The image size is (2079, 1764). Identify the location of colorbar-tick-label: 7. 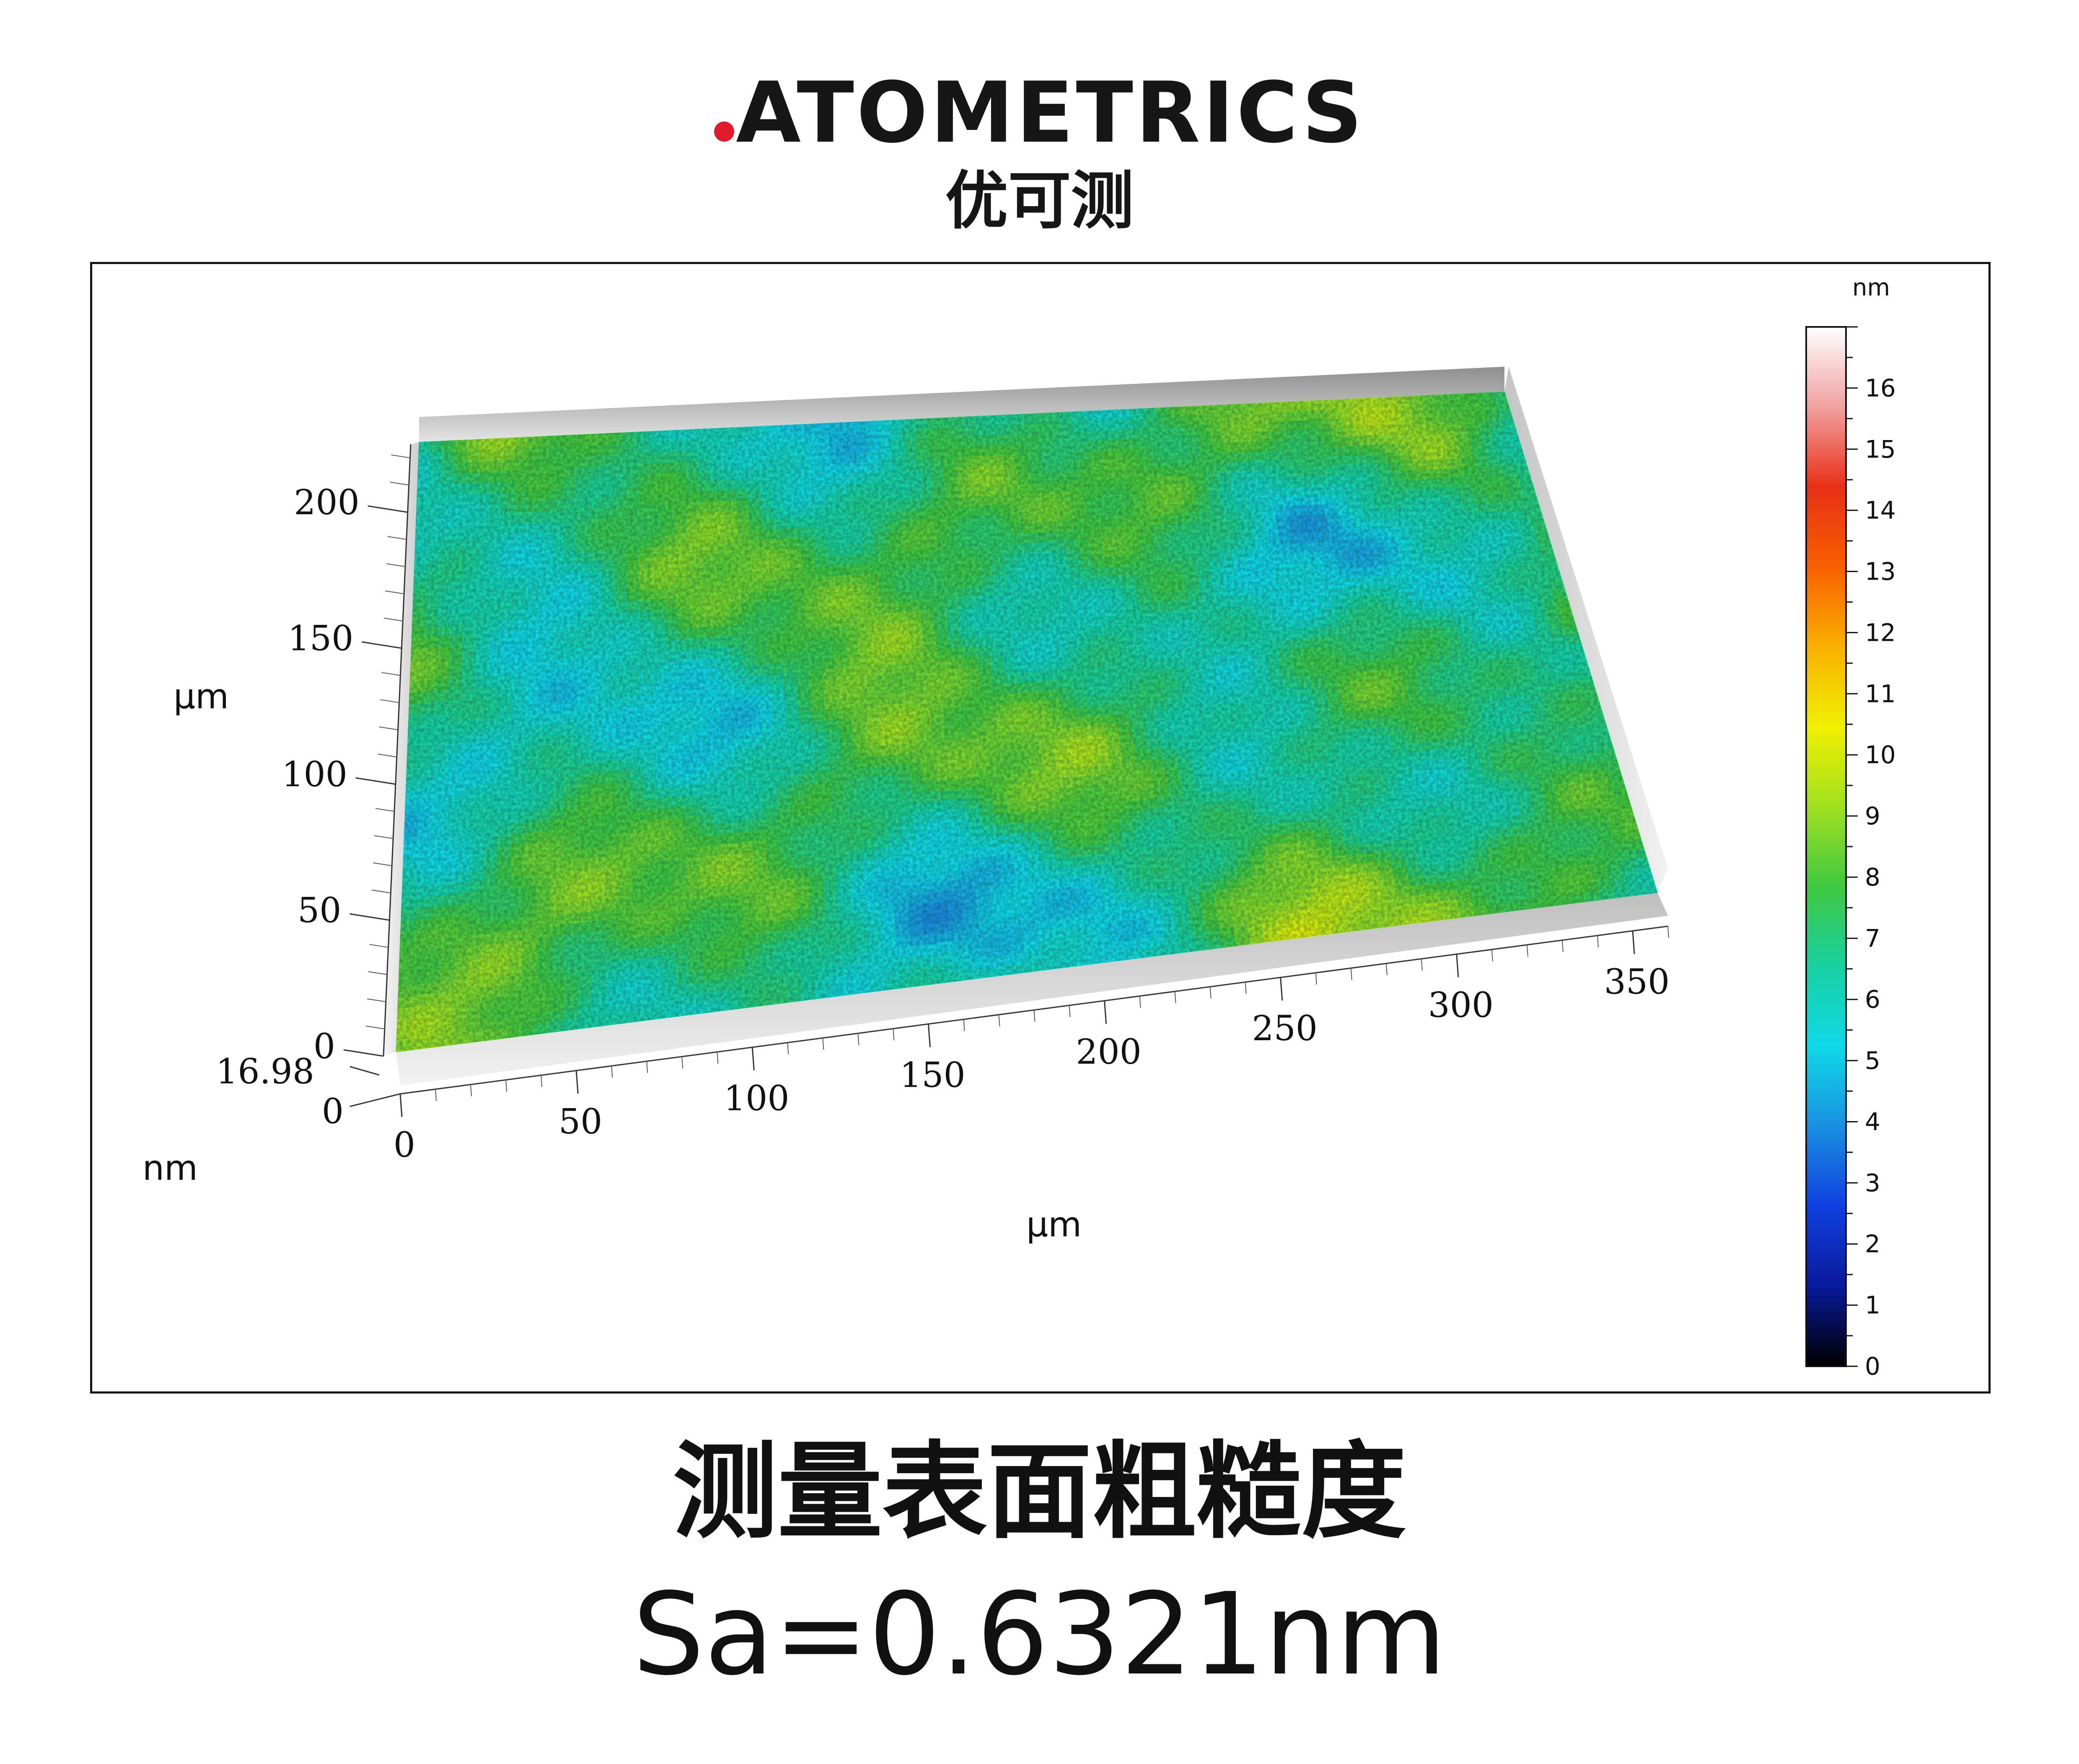
(1872, 938).